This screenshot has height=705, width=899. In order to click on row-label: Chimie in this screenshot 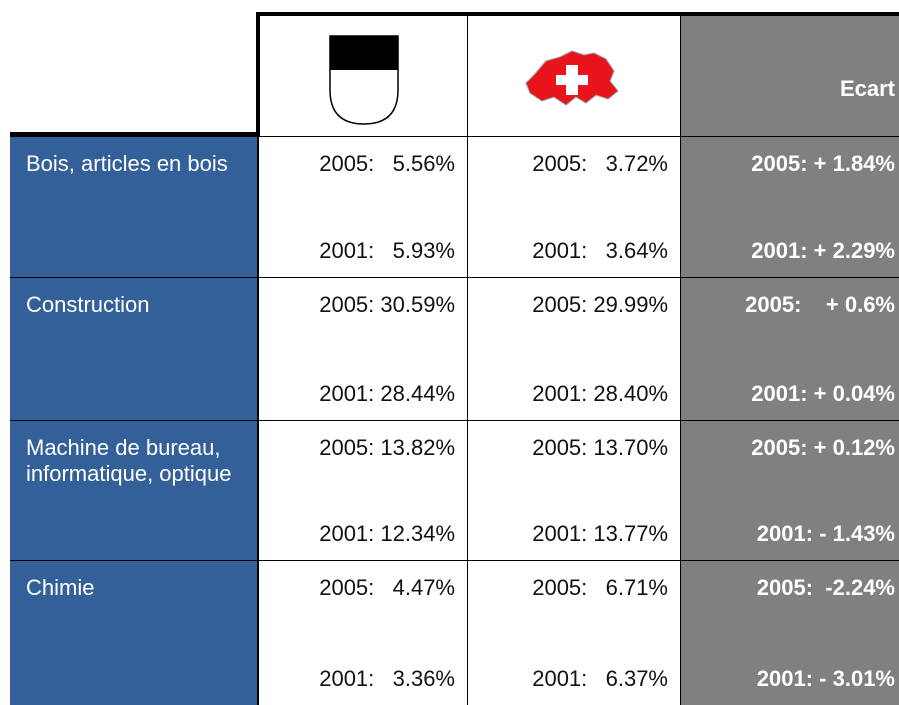, I will do `click(60, 587)`.